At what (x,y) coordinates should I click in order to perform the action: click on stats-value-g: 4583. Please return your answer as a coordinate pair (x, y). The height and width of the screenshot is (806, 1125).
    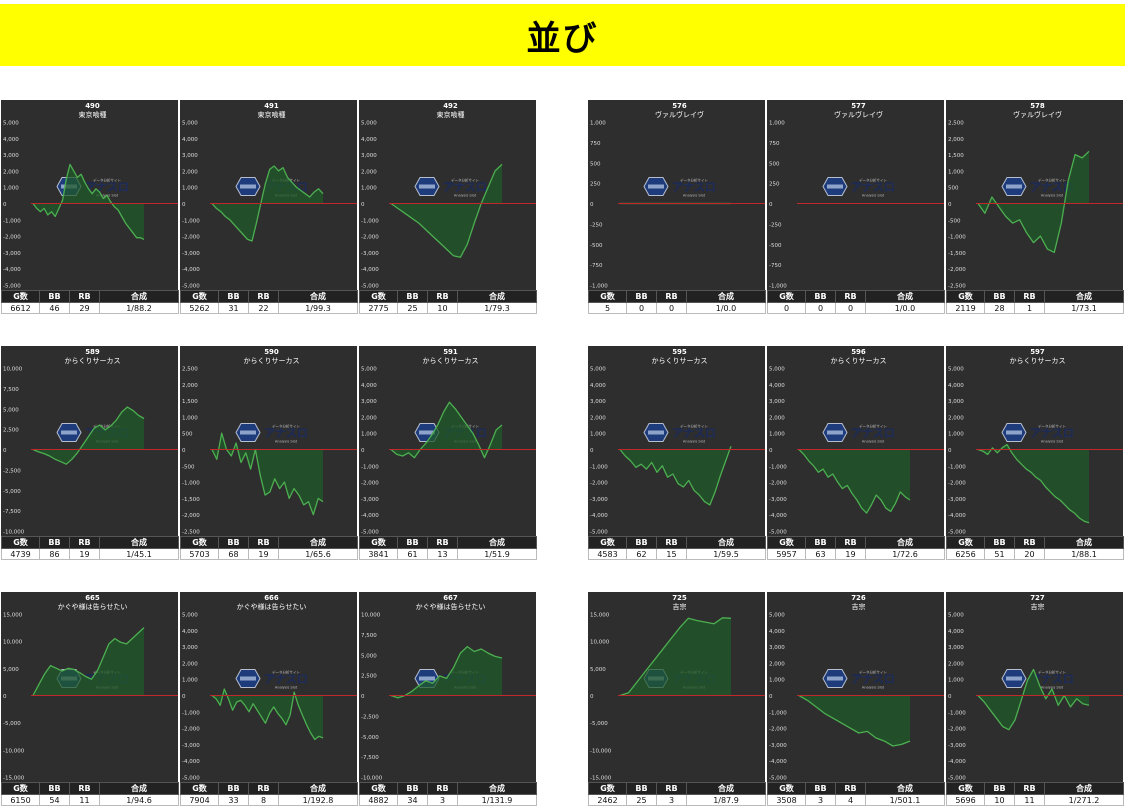
    Looking at the image, I should click on (607, 554).